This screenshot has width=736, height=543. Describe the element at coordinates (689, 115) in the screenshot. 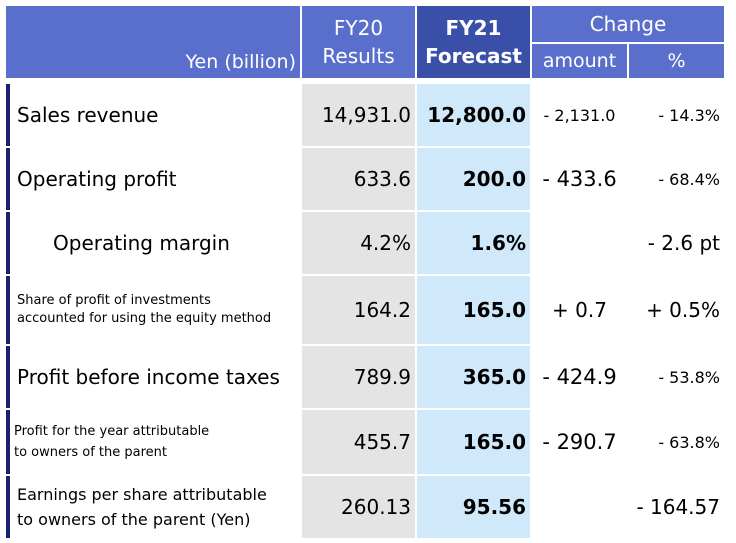

I see `percent-value: - 14.3%` at that location.